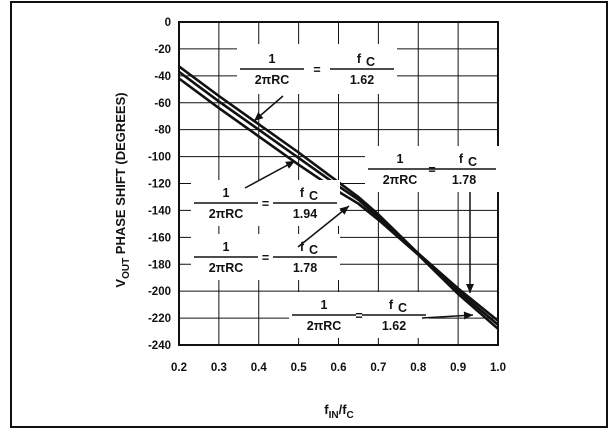 This screenshot has height=438, width=614. Describe the element at coordinates (162, 131) in the screenshot. I see `y-tick-label: -80` at that location.